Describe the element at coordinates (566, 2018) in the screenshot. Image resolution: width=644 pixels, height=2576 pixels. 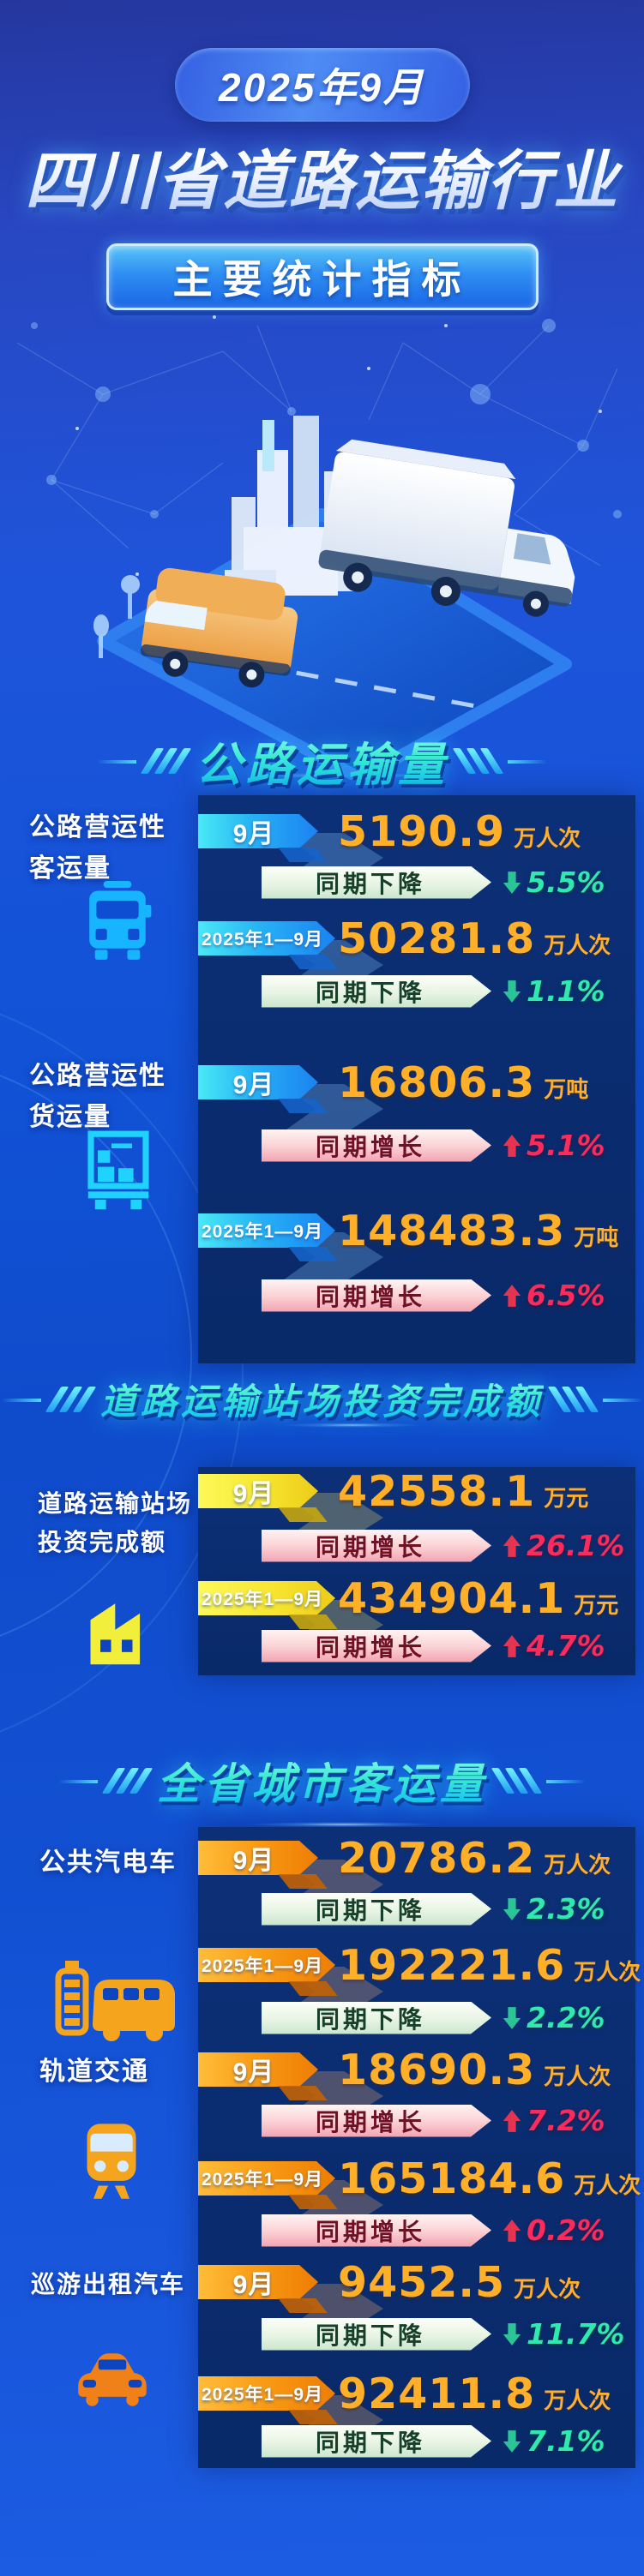
I see `change-percent: 2.2%` at that location.